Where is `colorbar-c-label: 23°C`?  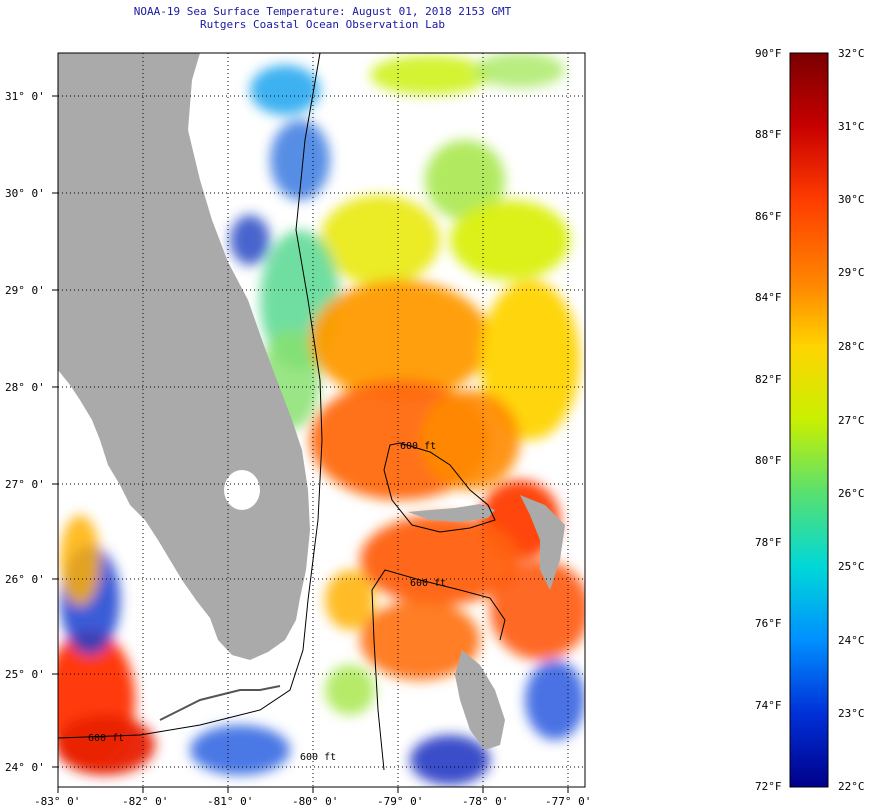
colorbar-c-label: 23°C is located at coordinates (851, 713).